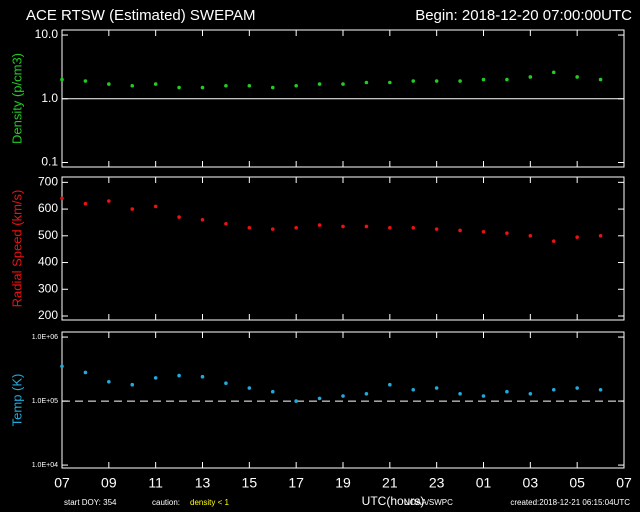 This screenshot has height=512, width=640. What do you see at coordinates (48, 208) in the screenshot?
I see `y-tick-label: 600` at bounding box center [48, 208].